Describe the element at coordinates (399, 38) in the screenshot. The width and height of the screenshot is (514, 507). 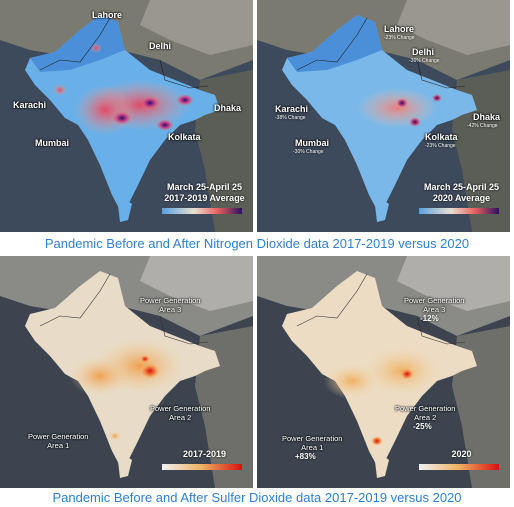
I see `change-lahore: -23% Change` at that location.